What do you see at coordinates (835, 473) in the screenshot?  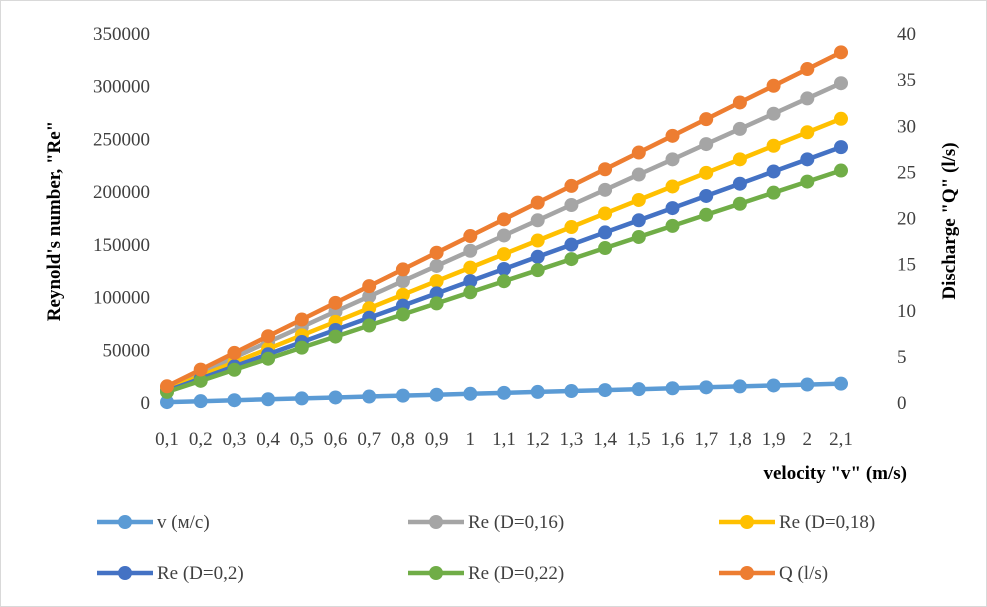 I see `x-axis-title: velocity "v" (m/s)` at bounding box center [835, 473].